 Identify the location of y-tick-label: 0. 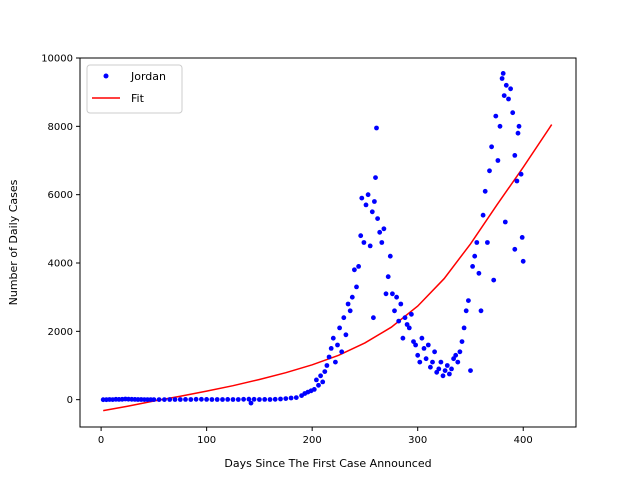
(70, 400).